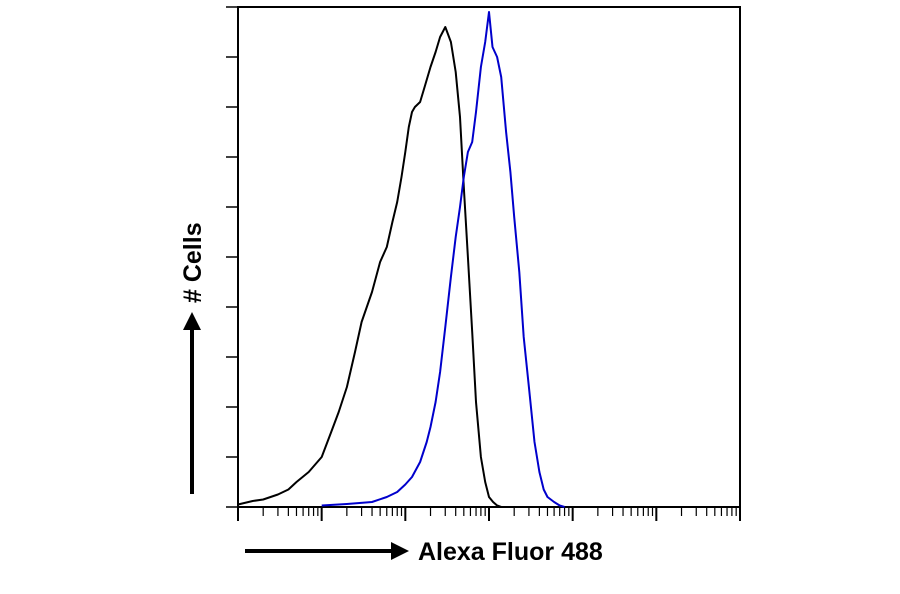 Image resolution: width=900 pixels, height=594 pixels. What do you see at coordinates (510, 552) in the screenshot?
I see `x-axis-label: Alexa Fluor 488` at bounding box center [510, 552].